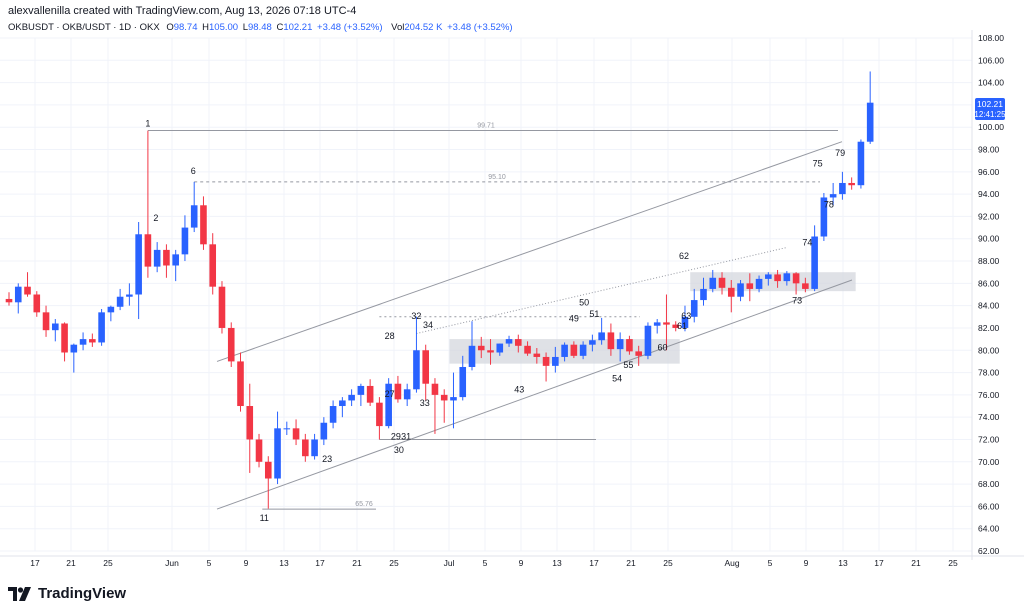 The width and height of the screenshot is (1024, 612). I want to click on wave-count-label: 27, so click(390, 394).